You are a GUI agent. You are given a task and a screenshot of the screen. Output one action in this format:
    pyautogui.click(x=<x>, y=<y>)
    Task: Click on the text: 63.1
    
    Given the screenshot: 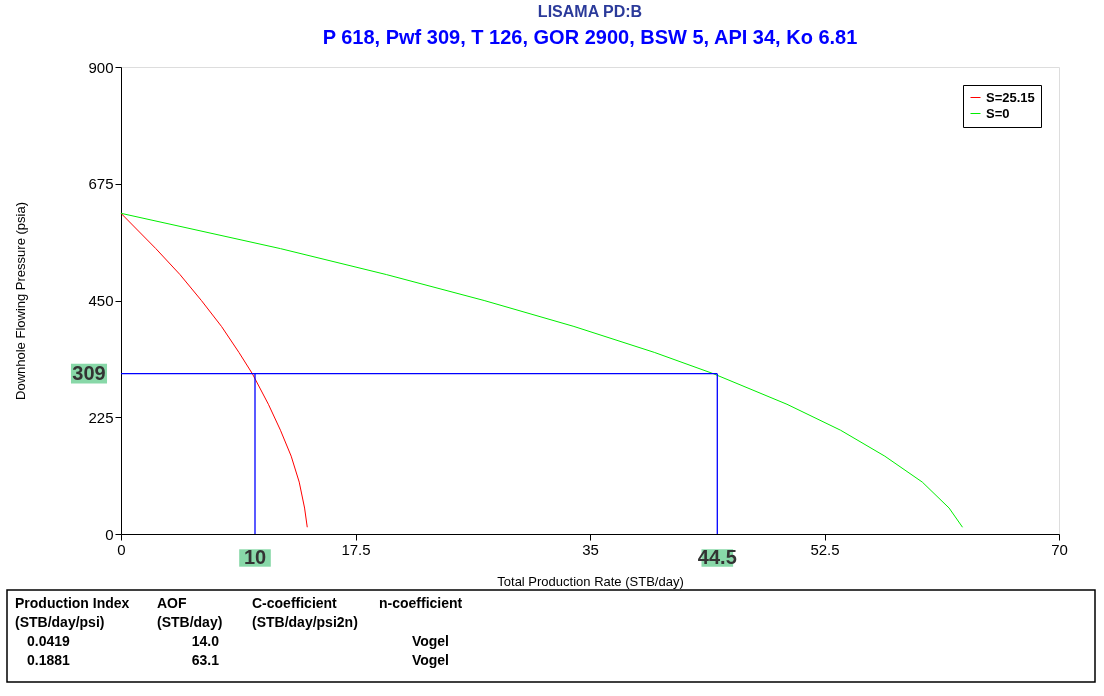 What is the action you would take?
    pyautogui.click(x=205, y=660)
    